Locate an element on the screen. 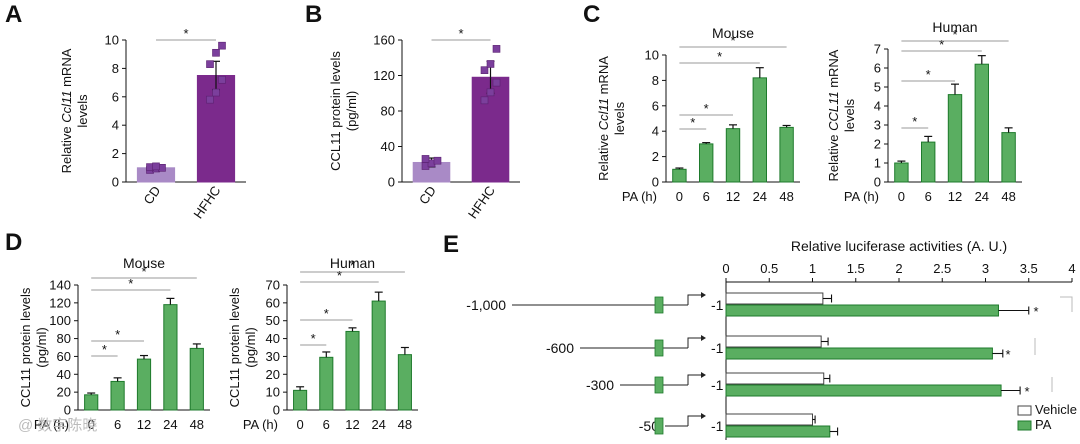  y-tick-label: 160 is located at coordinates (384, 40).